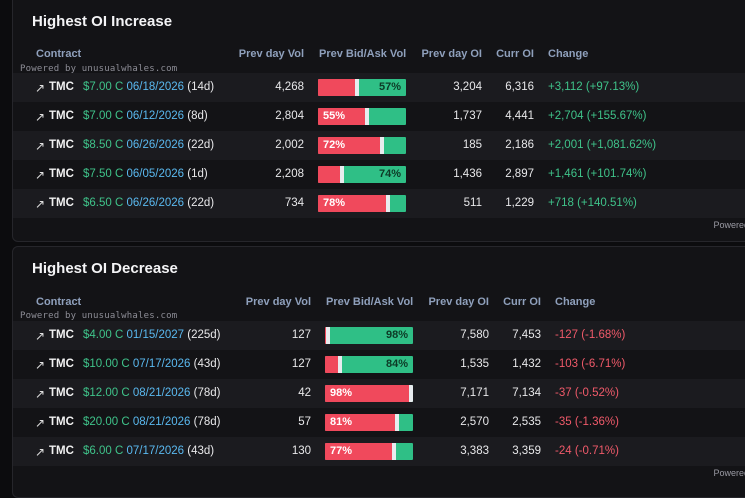 This screenshot has width=745, height=498. Describe the element at coordinates (106, 422) in the screenshot. I see `strike-price: $20.00 C` at that location.